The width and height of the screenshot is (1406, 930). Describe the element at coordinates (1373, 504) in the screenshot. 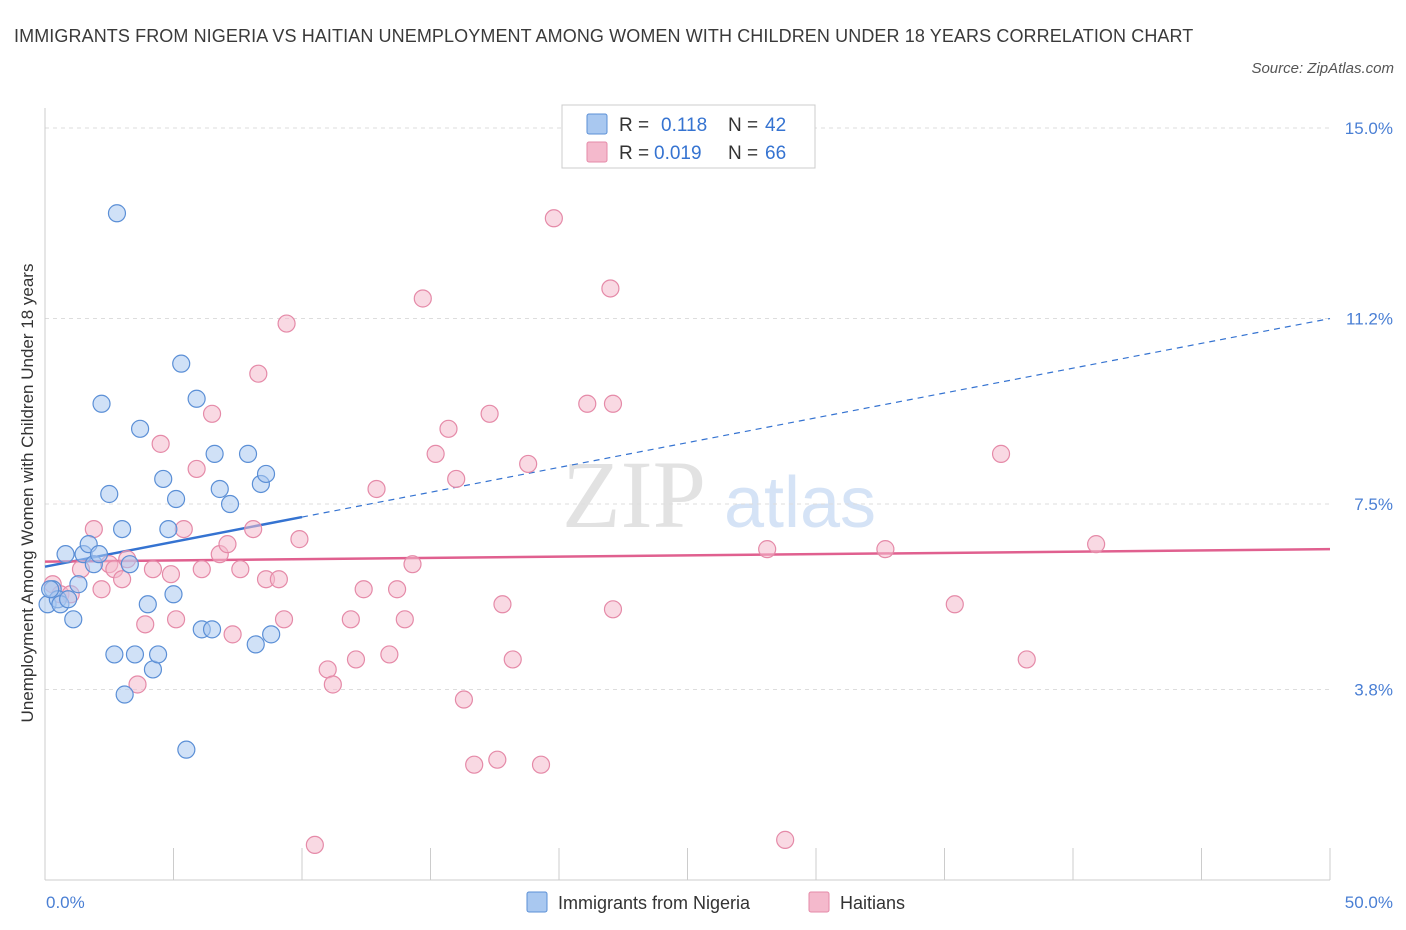

I see `y-tick-label: 7.5%` at that location.